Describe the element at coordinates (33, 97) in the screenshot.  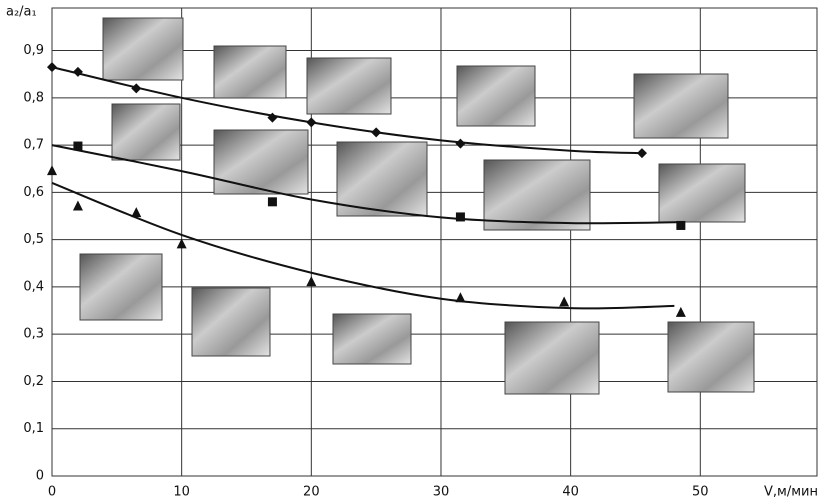
I see `y-tick-label: 0,8` at that location.